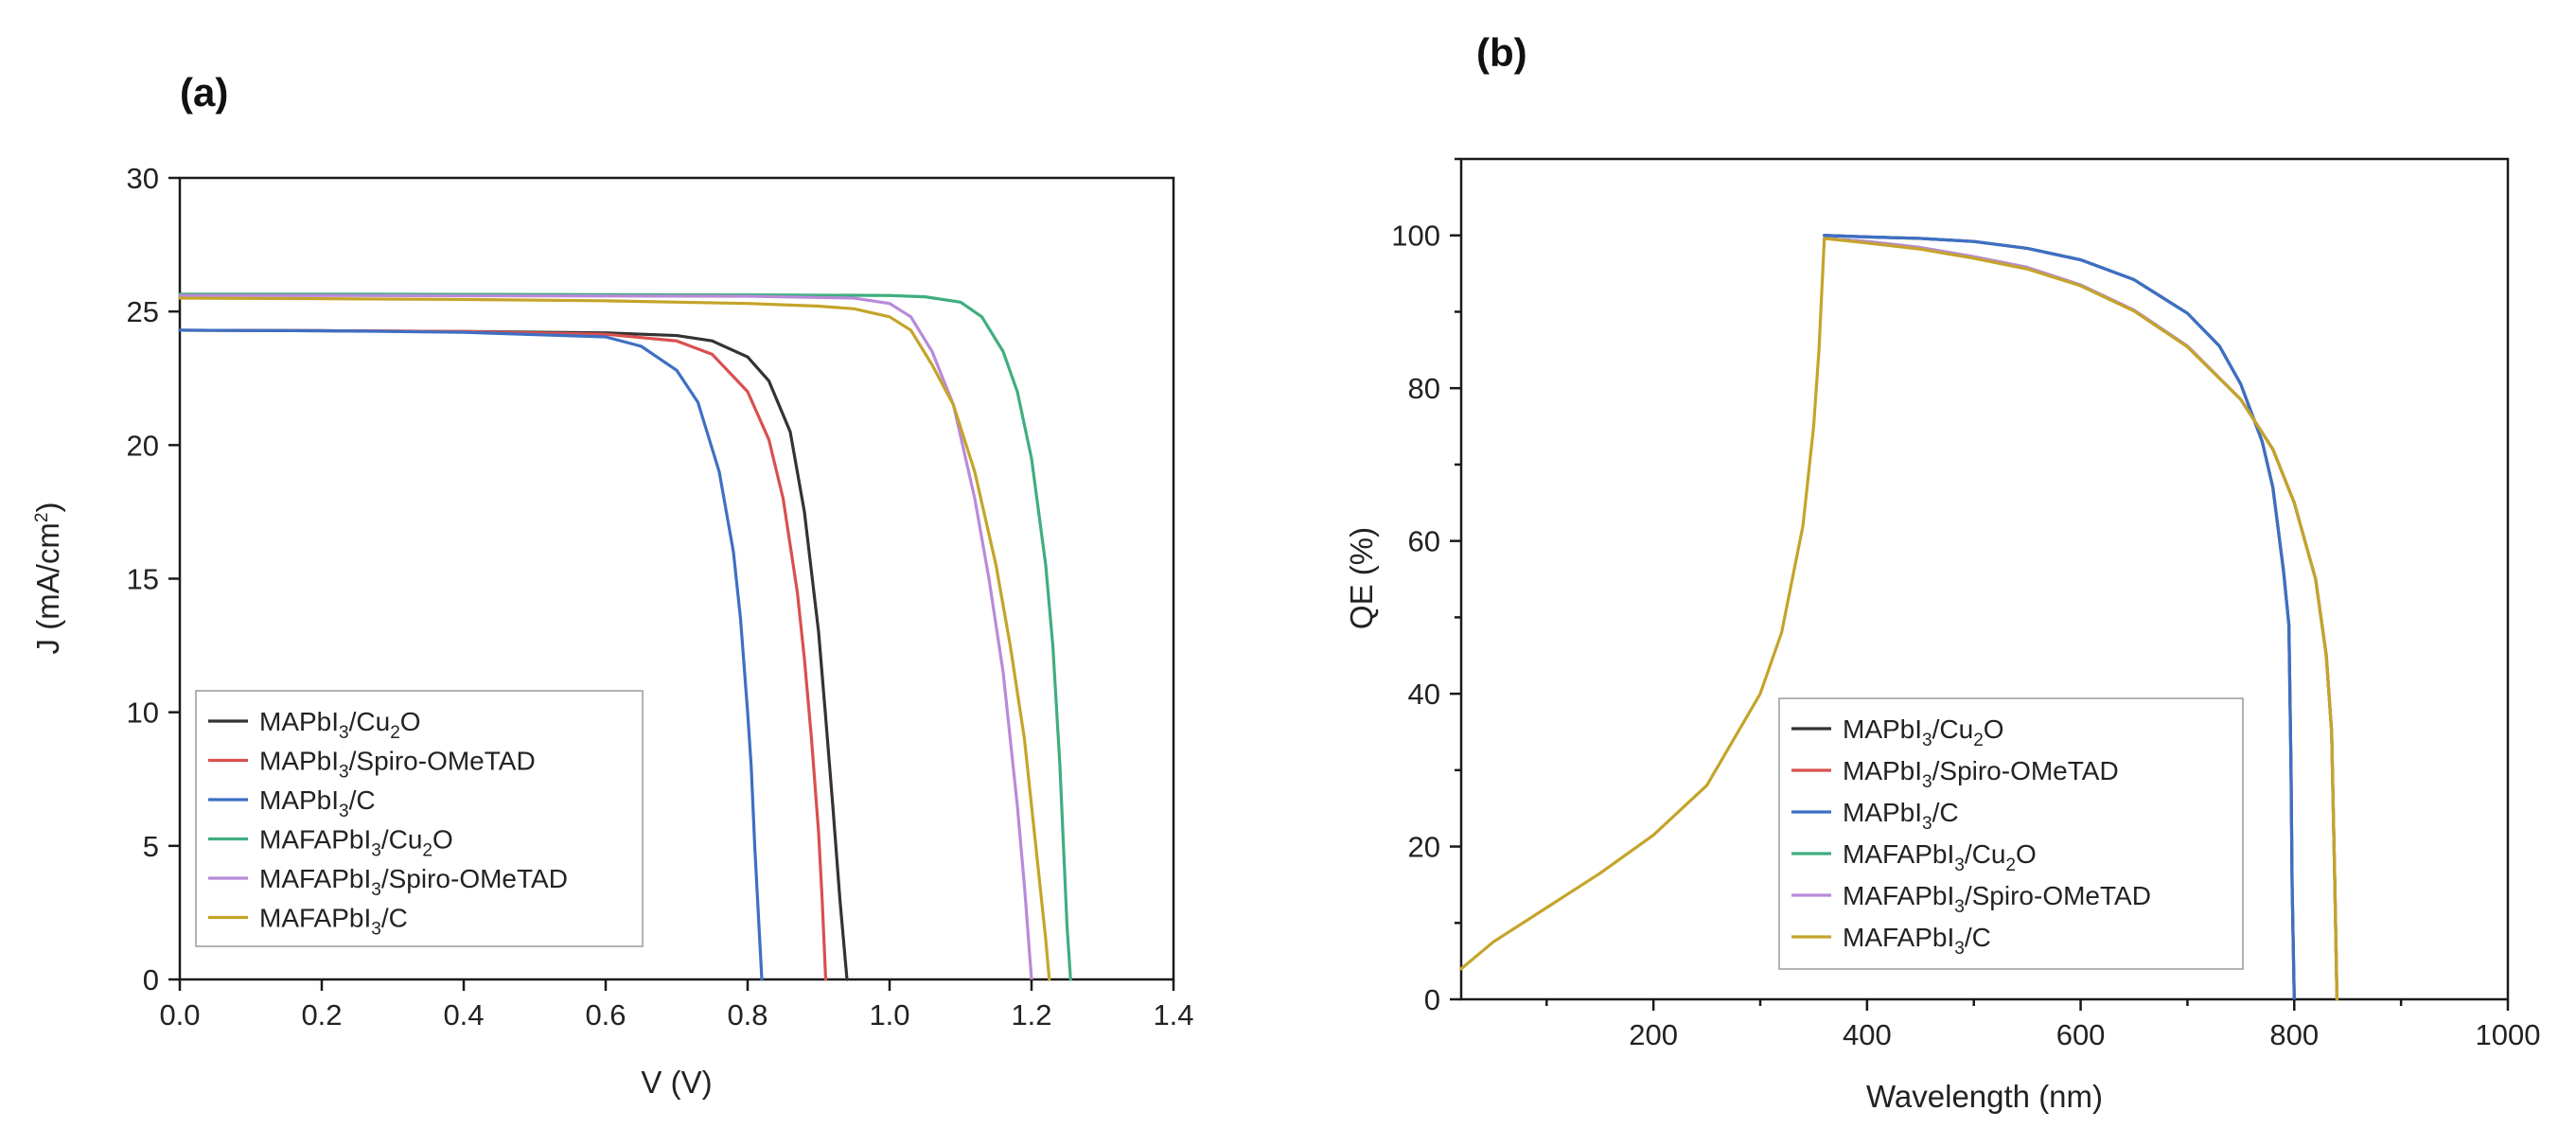 The image size is (2576, 1146). I want to click on panel-a-y-tick-label: 10, so click(143, 713).